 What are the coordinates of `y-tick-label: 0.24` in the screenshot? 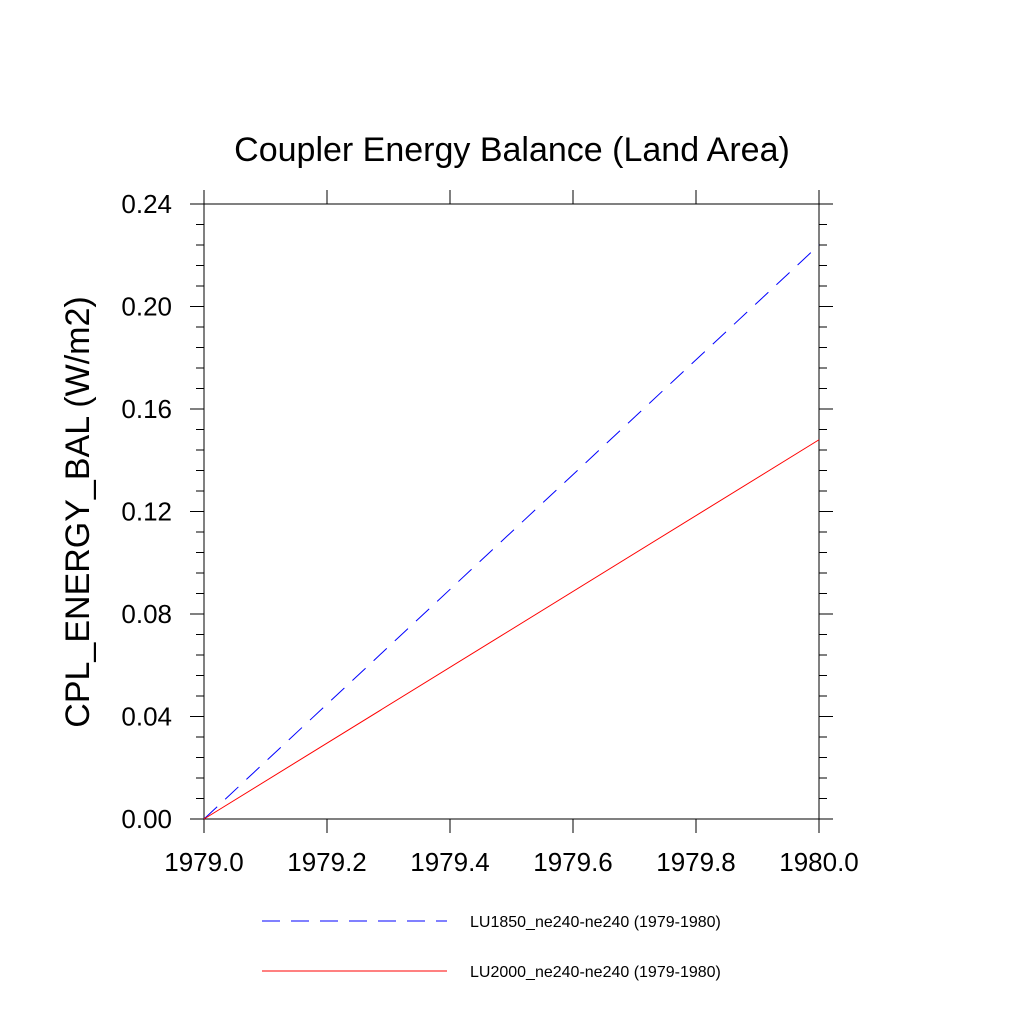 It's located at (146, 204).